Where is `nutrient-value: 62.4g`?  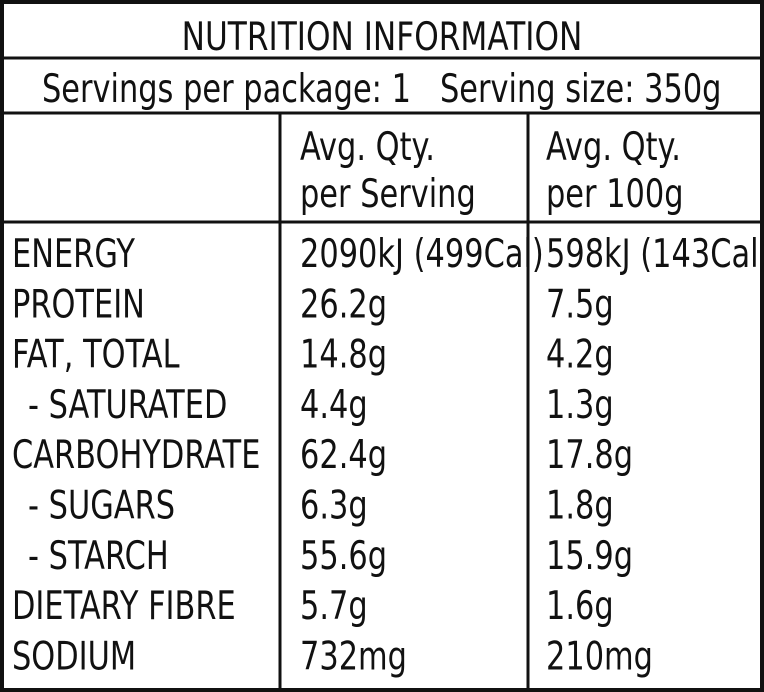
nutrient-value: 62.4g is located at coordinates (343, 456).